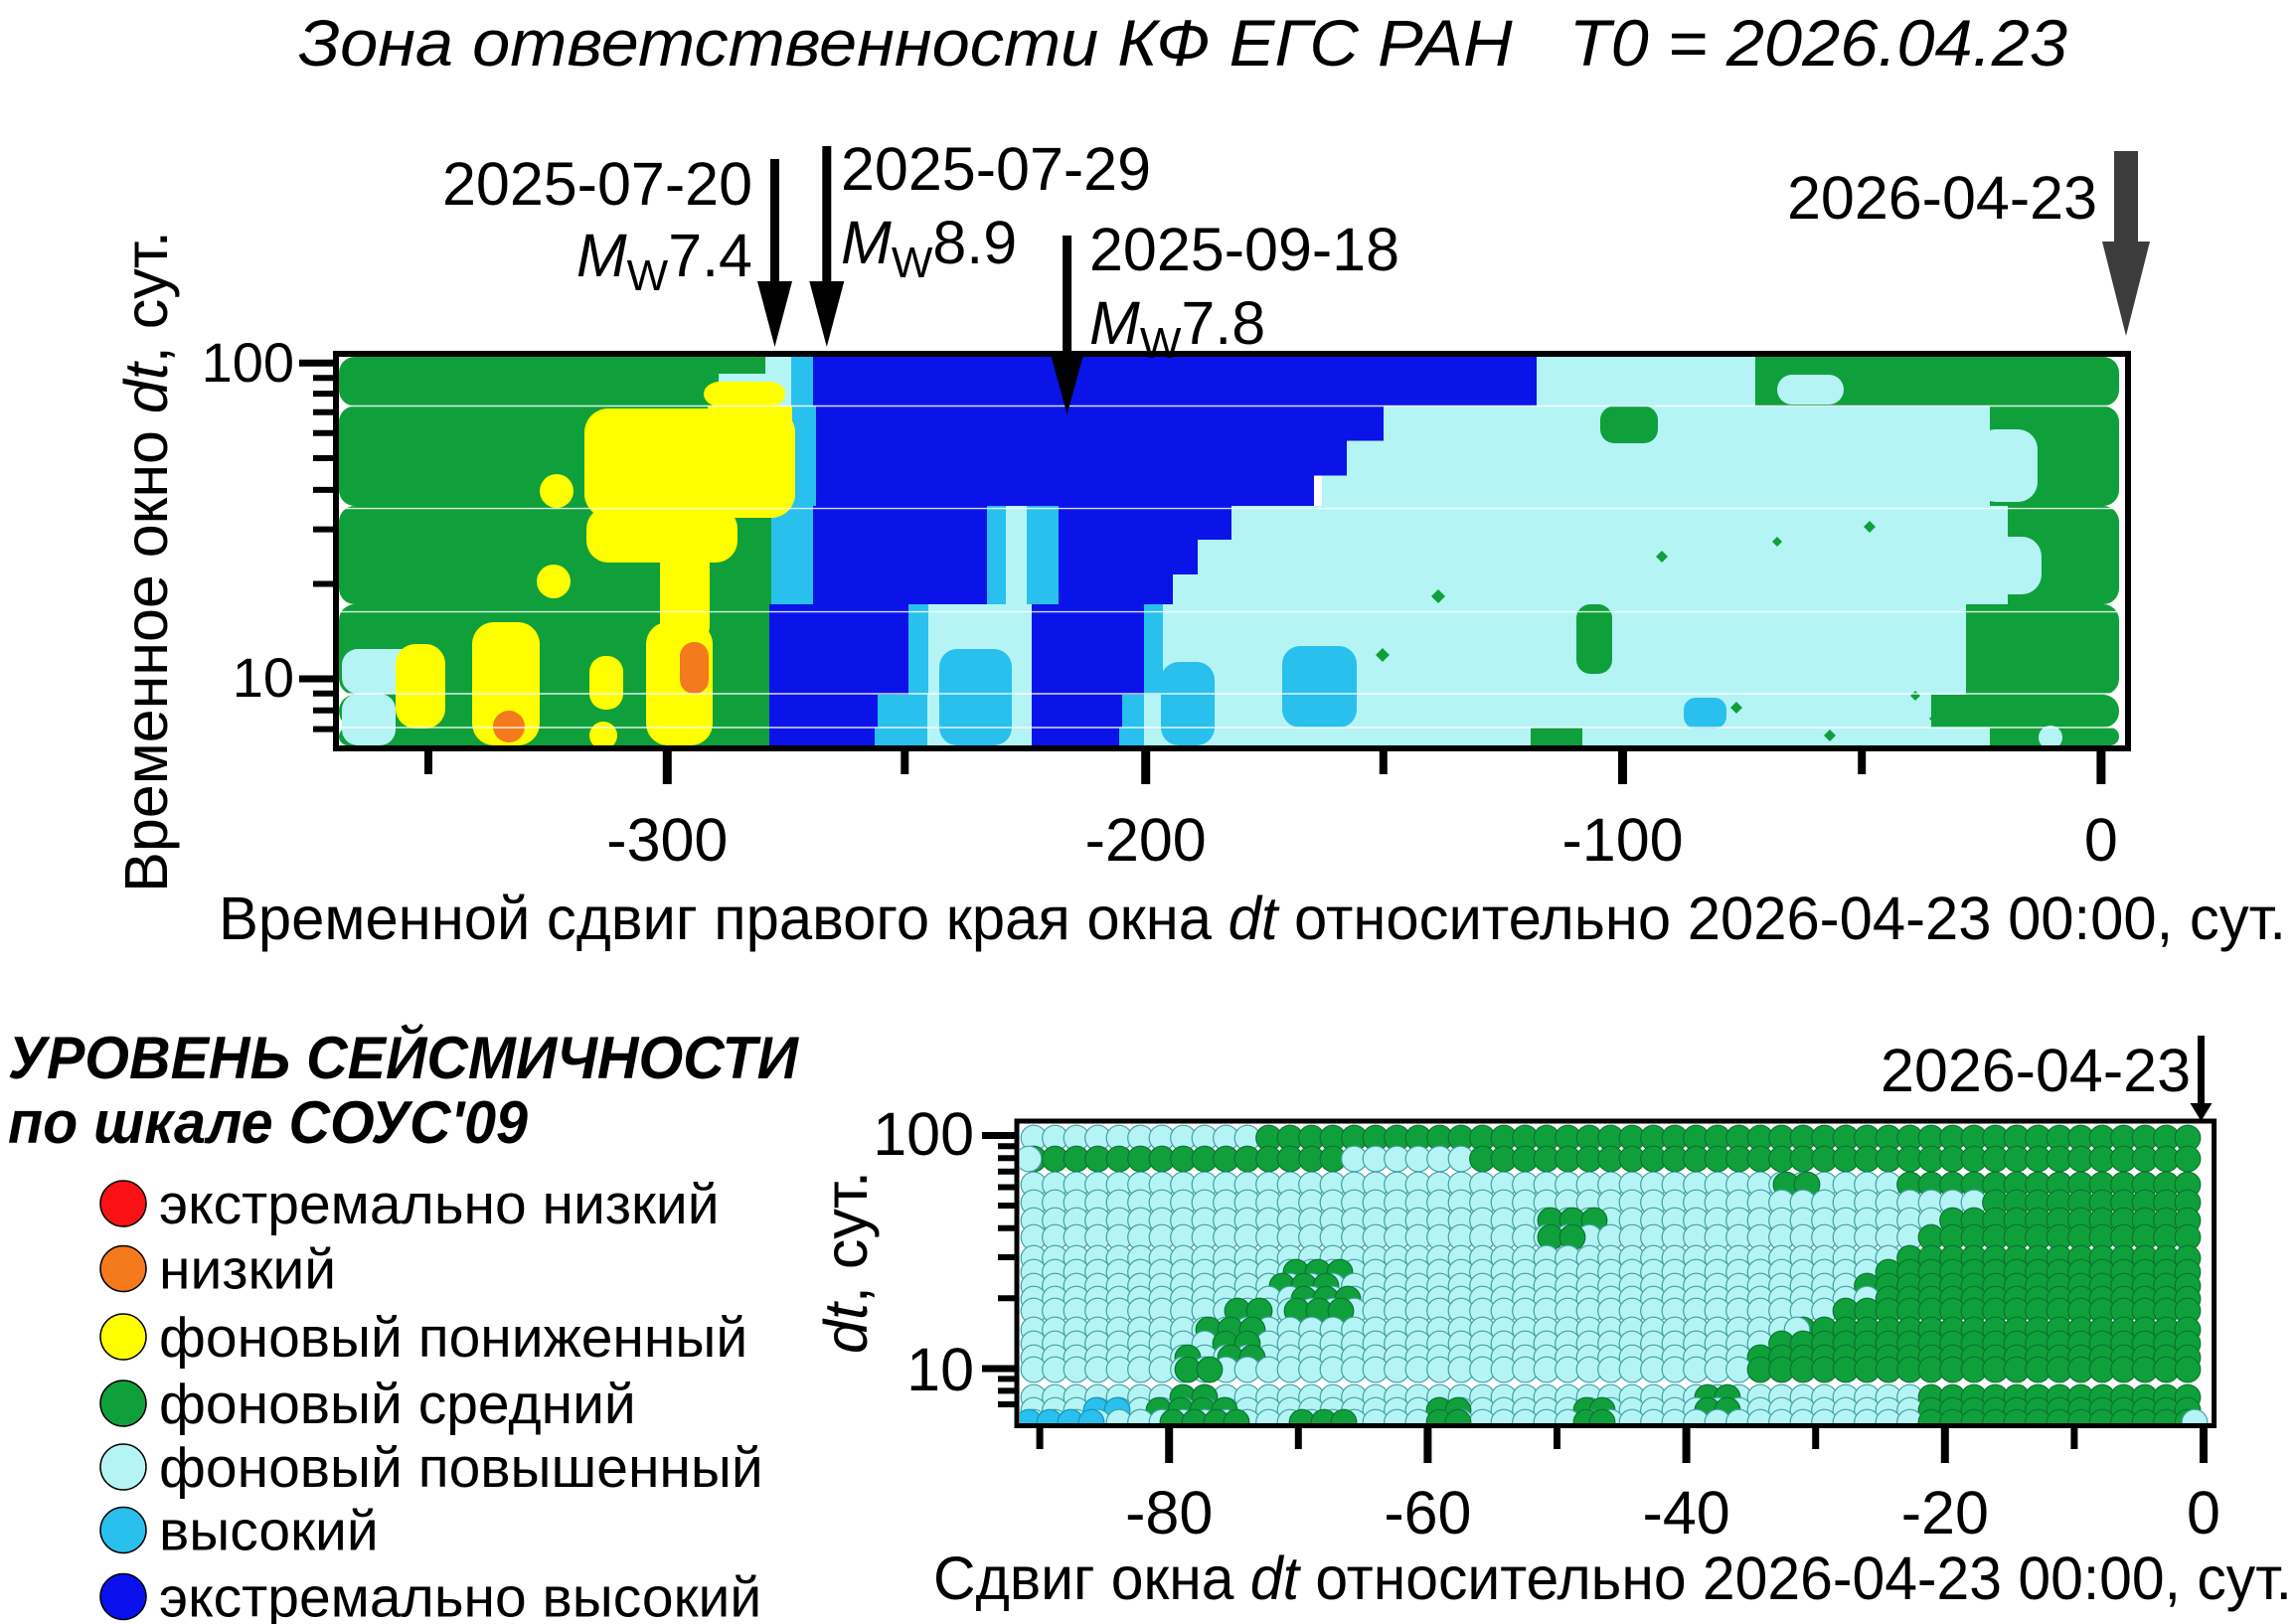 The height and width of the screenshot is (1624, 2295). Describe the element at coordinates (1945, 1512) in the screenshot. I see `svg-text: -20` at that location.